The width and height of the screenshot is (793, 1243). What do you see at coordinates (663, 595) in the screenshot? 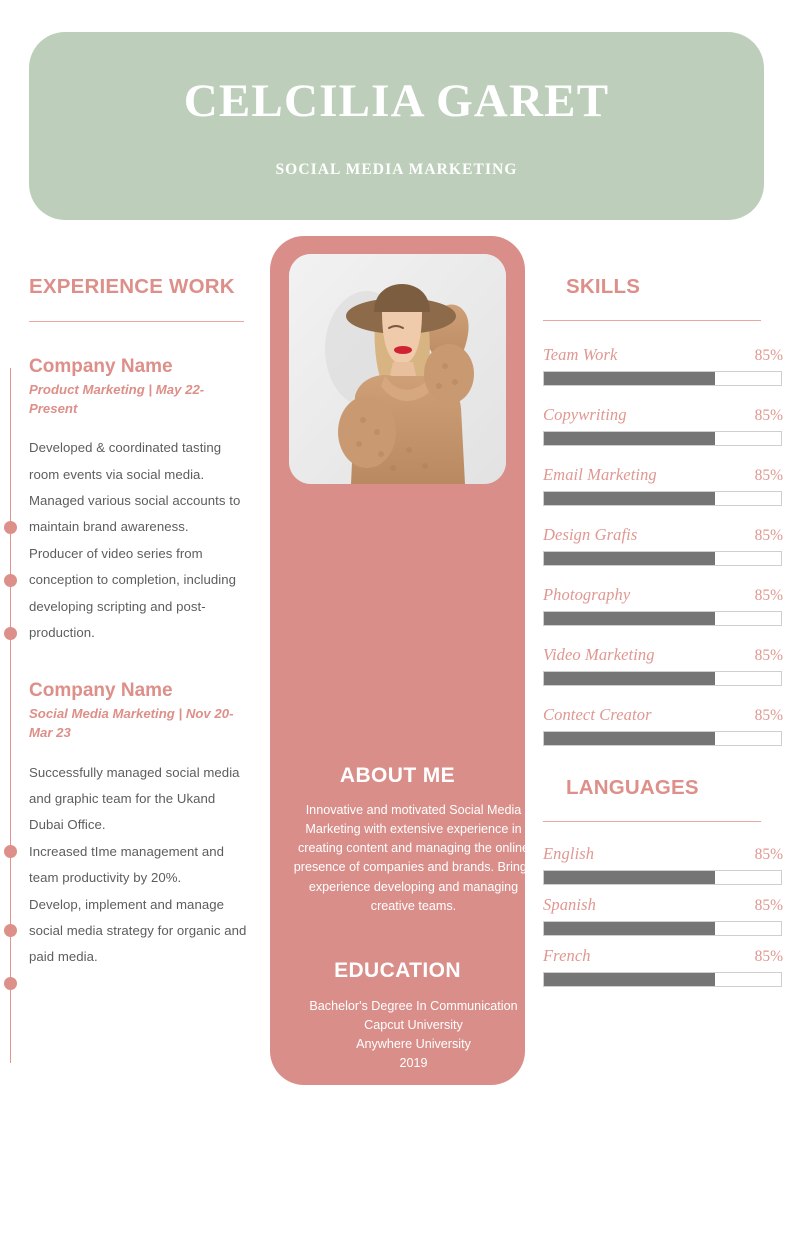
I see `meter-header: Photography 85%` at bounding box center [663, 595].